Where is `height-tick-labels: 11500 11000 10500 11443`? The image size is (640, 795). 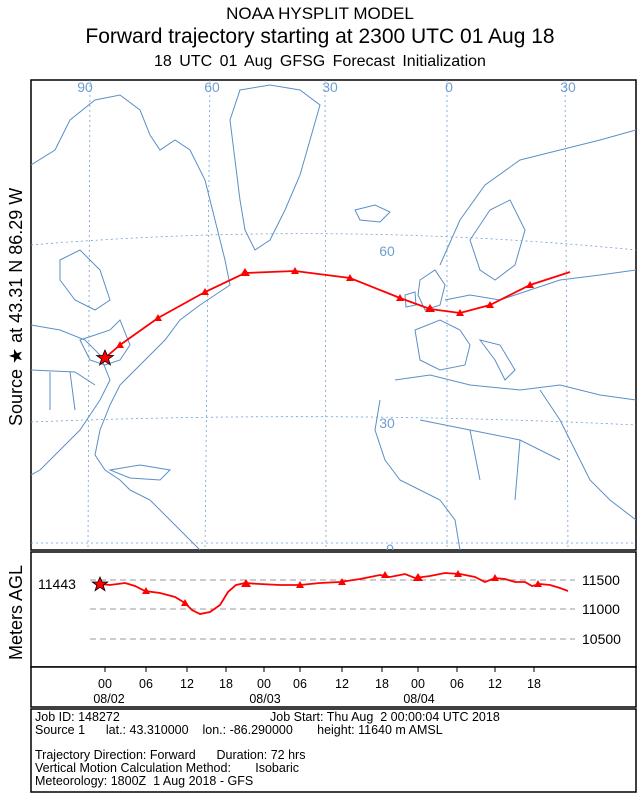 height-tick-labels: 11500 11000 10500 11443 is located at coordinates (329, 609).